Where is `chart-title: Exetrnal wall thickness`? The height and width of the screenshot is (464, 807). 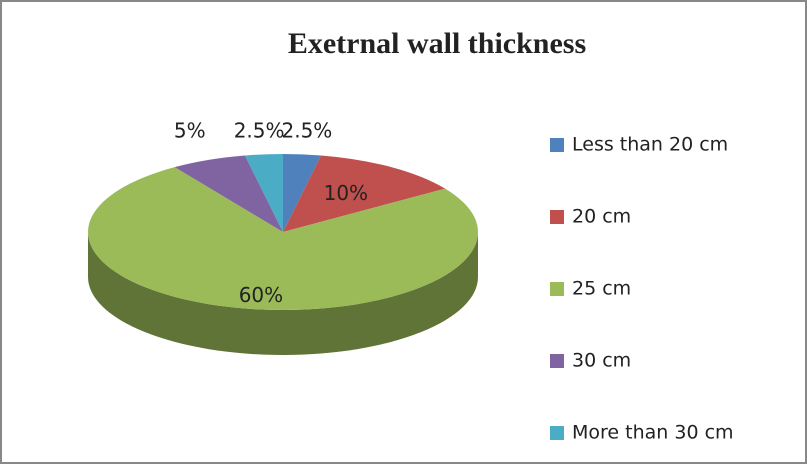
chart-title: Exetrnal wall thickness is located at coordinates (437, 43).